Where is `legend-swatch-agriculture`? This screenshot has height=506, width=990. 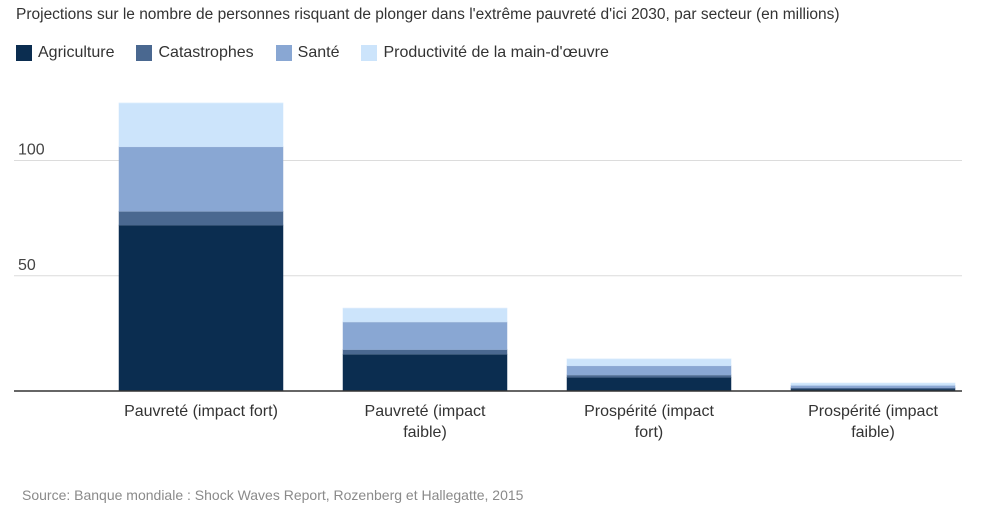
legend-swatch-agriculture is located at coordinates (24, 53).